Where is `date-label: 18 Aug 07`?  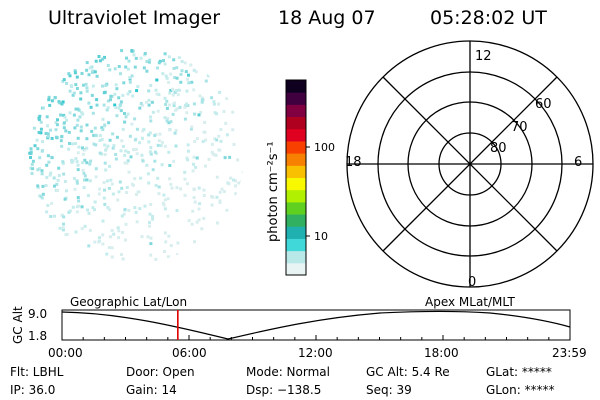
date-label: 18 Aug 07 is located at coordinates (327, 18).